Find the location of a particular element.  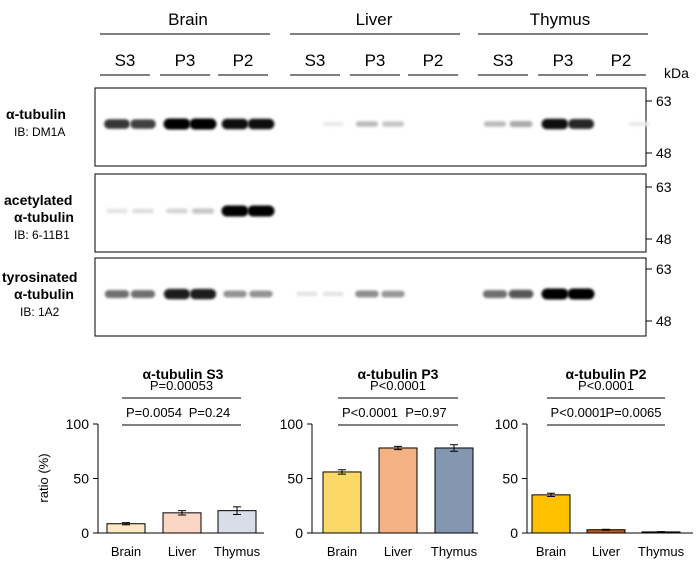

p-value-label: P=0.00053 is located at coordinates (181, 385).